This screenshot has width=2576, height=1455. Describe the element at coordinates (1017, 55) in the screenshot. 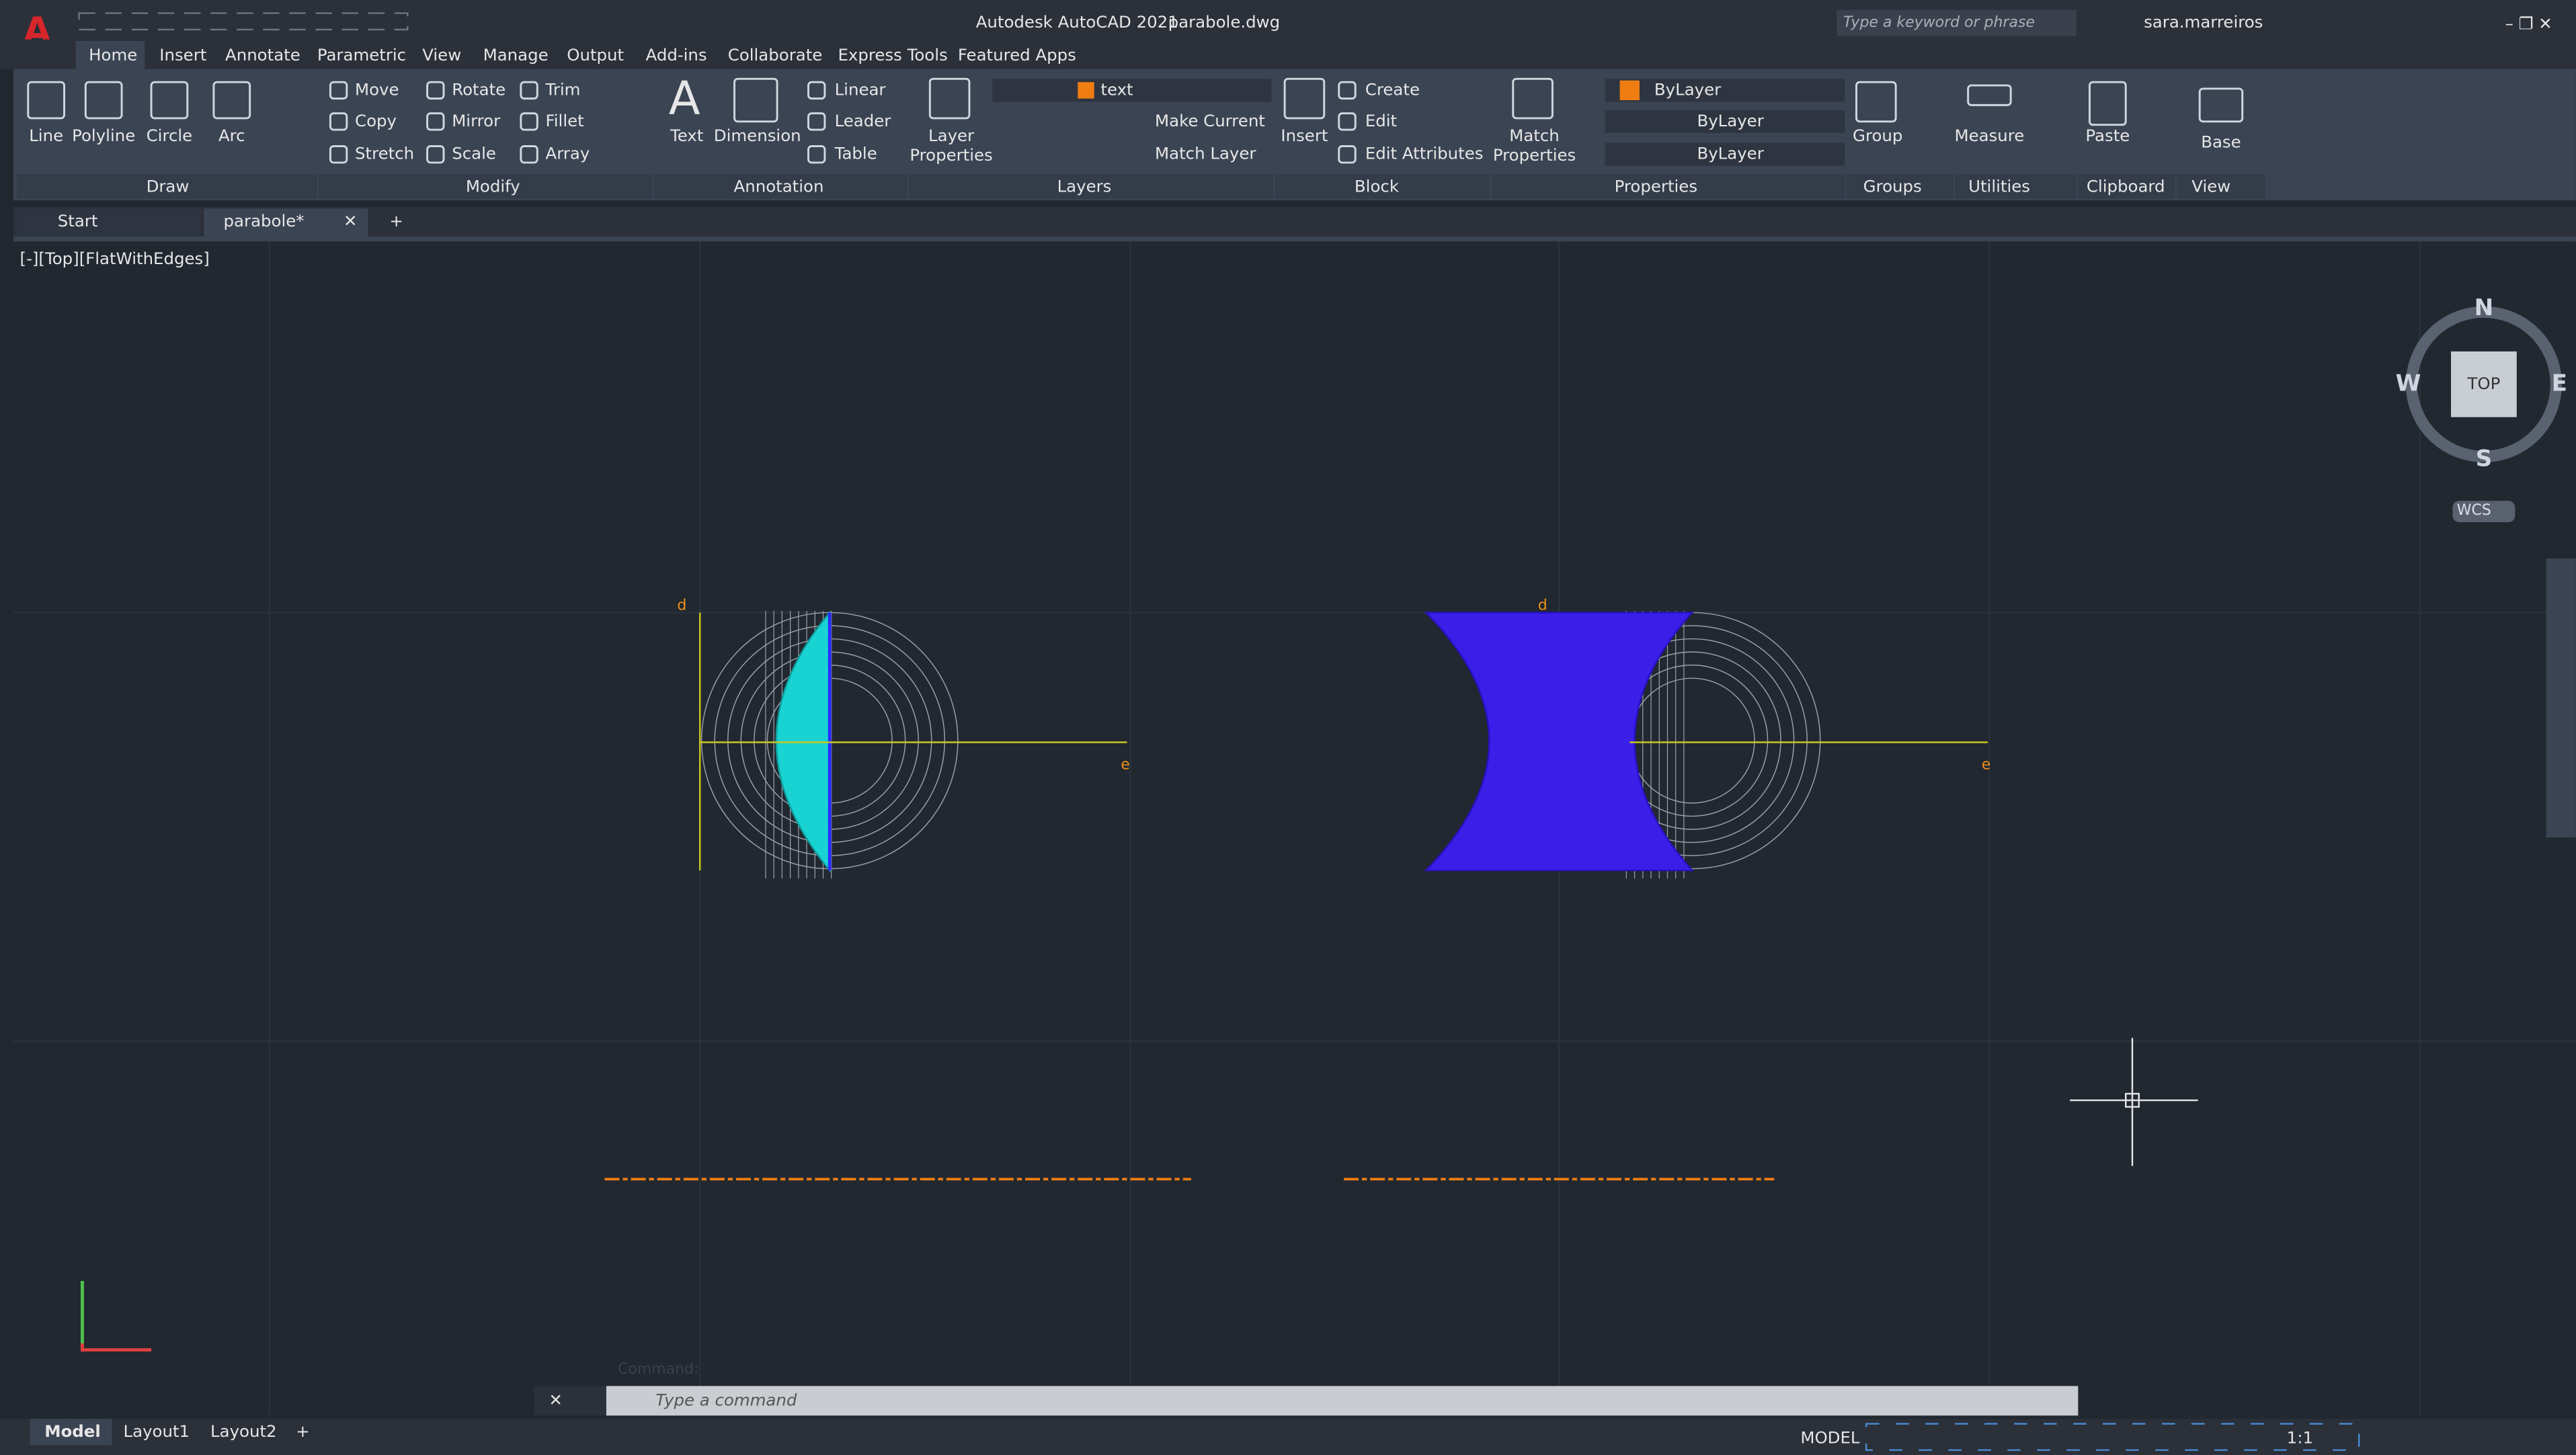

I see `menu-tab: Featured Apps` at that location.